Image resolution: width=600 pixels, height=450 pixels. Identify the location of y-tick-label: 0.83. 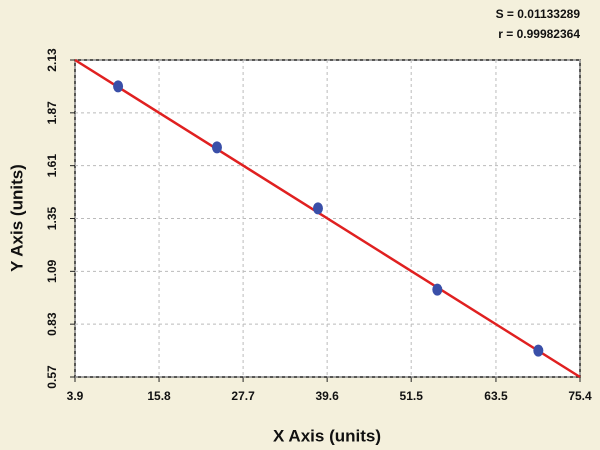
(52, 324).